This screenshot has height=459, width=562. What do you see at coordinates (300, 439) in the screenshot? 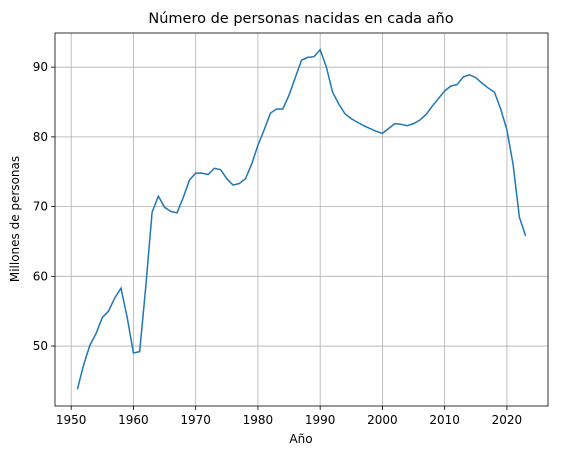
I see `x-axis-label: Año` at bounding box center [300, 439].